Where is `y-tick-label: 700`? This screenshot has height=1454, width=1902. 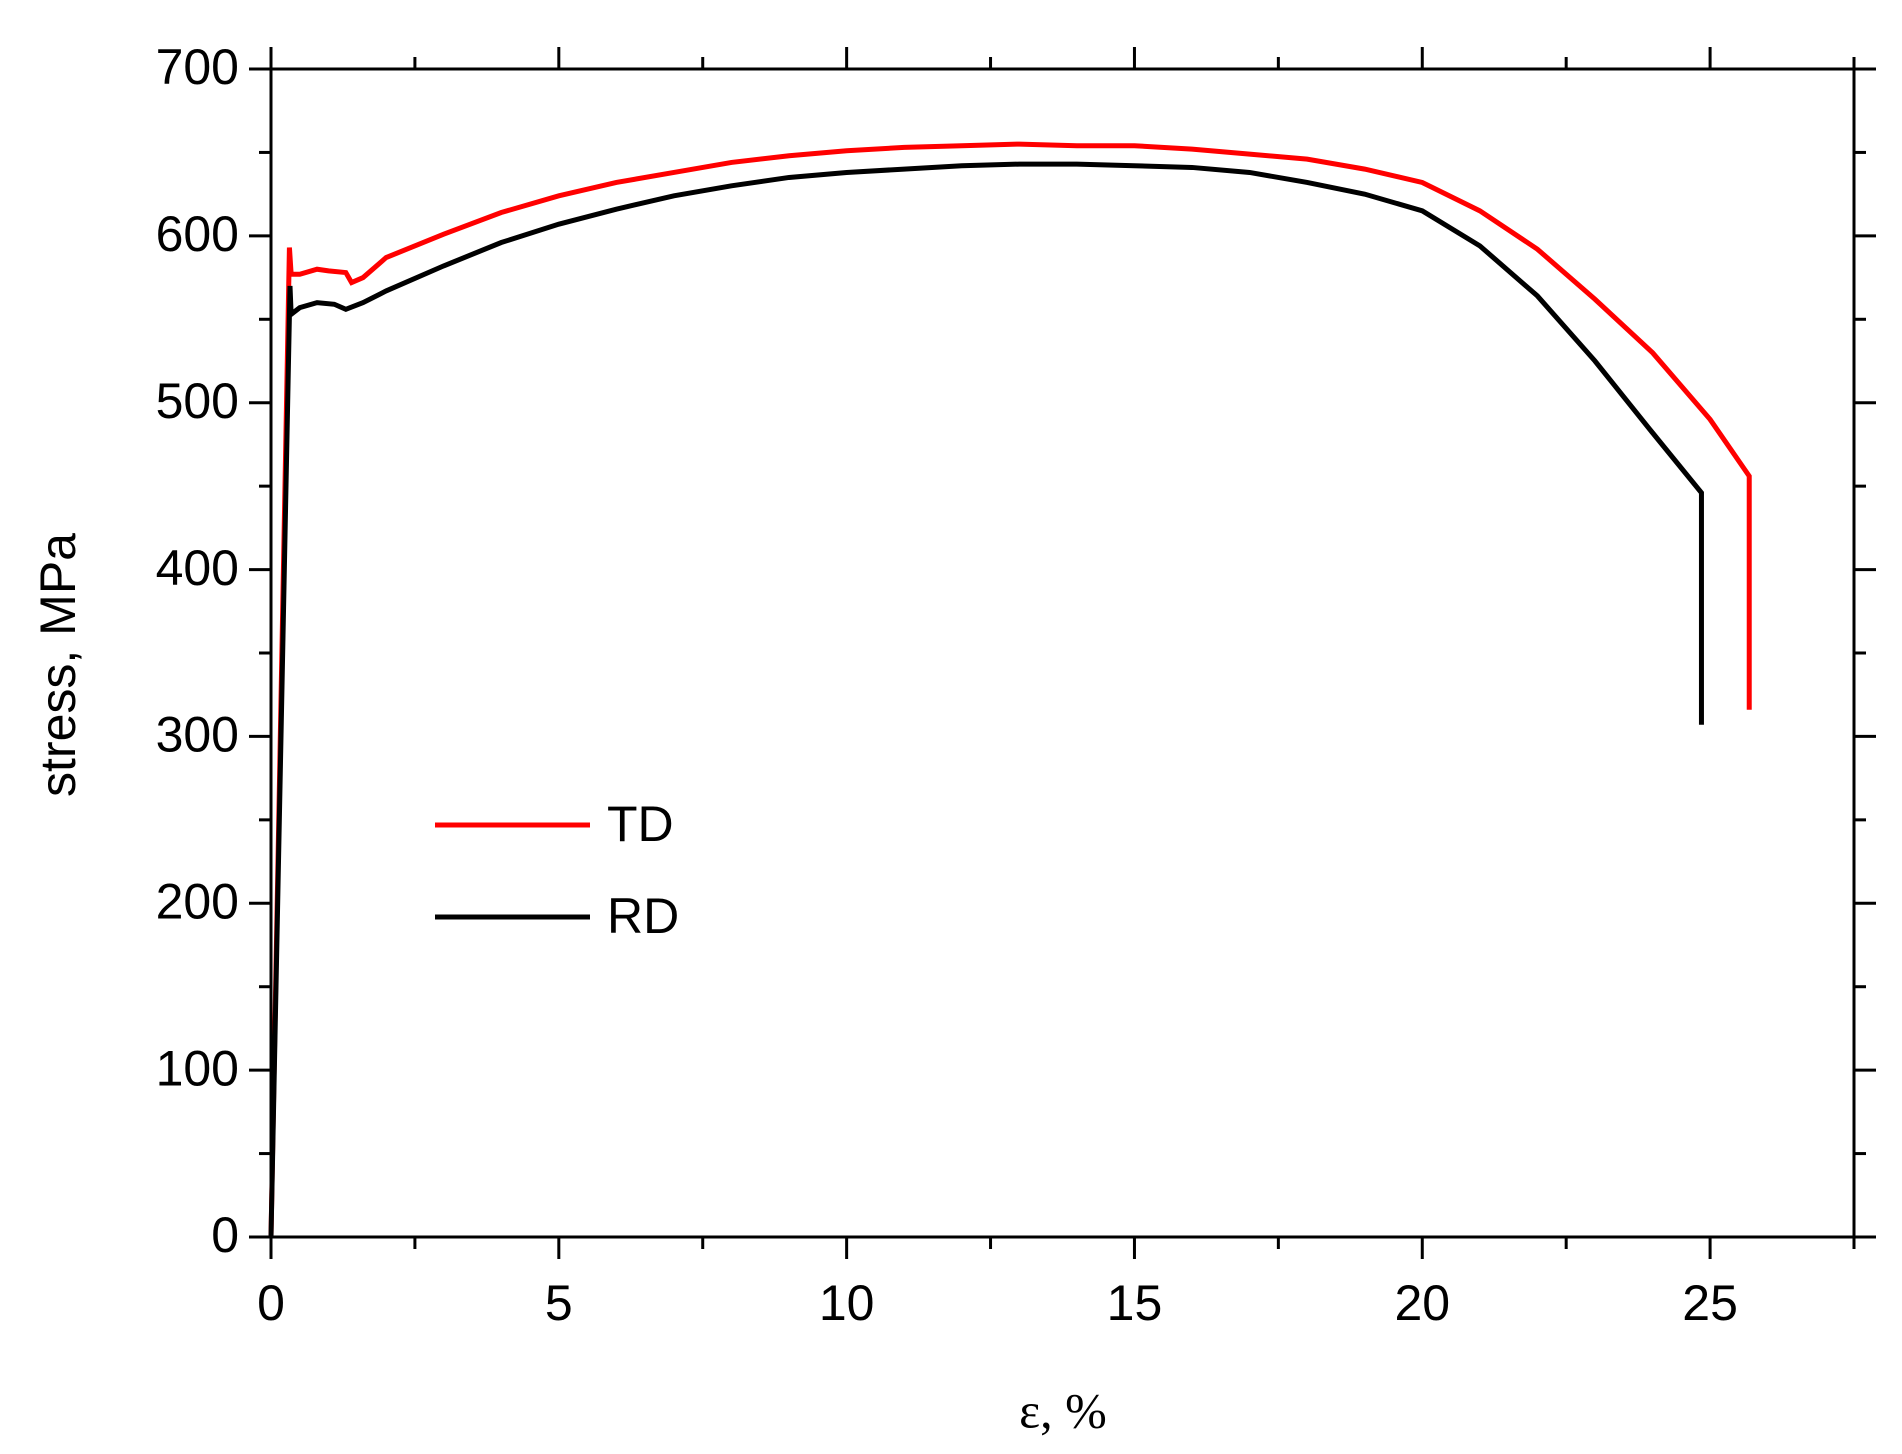
y-tick-label: 700 is located at coordinates (197, 67).